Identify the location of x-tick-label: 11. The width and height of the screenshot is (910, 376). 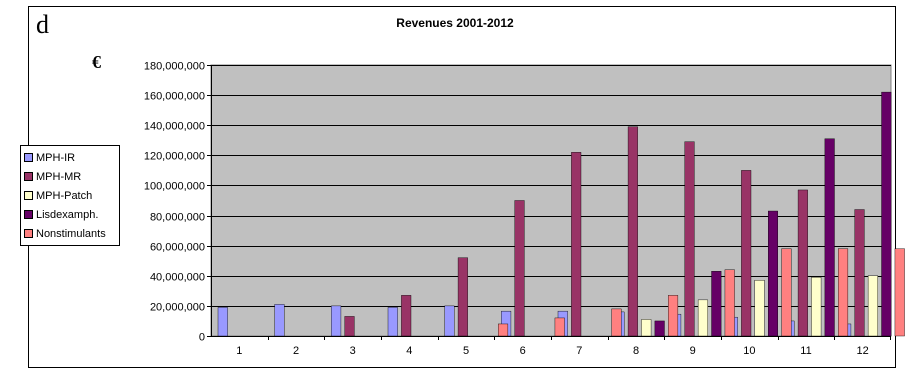
(805, 351).